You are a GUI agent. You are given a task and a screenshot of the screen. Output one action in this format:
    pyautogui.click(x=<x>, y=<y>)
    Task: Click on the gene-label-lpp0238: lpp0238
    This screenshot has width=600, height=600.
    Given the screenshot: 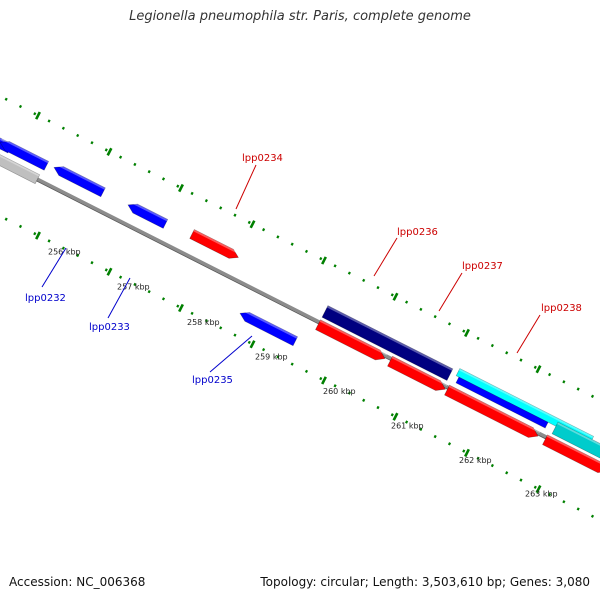 What is the action you would take?
    pyautogui.click(x=561, y=308)
    